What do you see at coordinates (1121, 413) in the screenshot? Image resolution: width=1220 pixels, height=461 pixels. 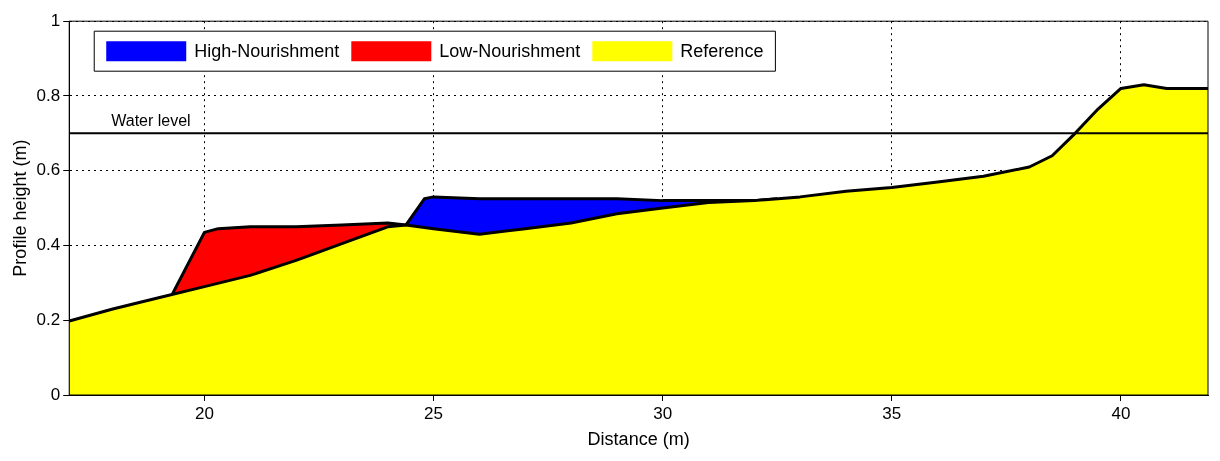 I see `x-tick-label: 40` at bounding box center [1121, 413].